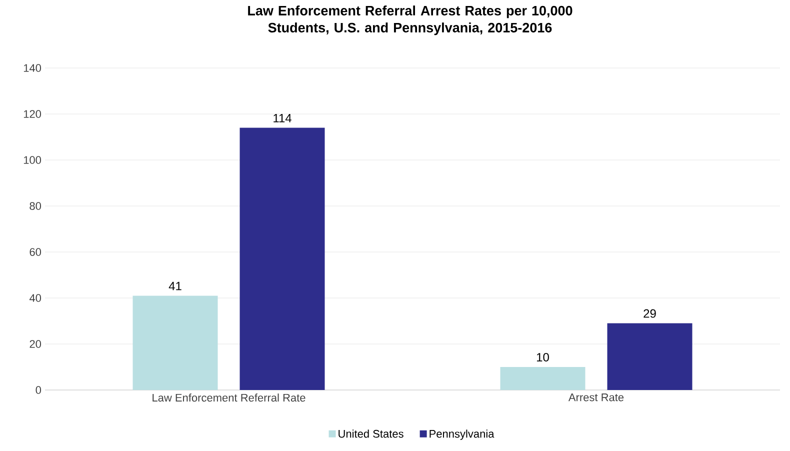  I want to click on y-tick-label: 0, so click(39, 390).